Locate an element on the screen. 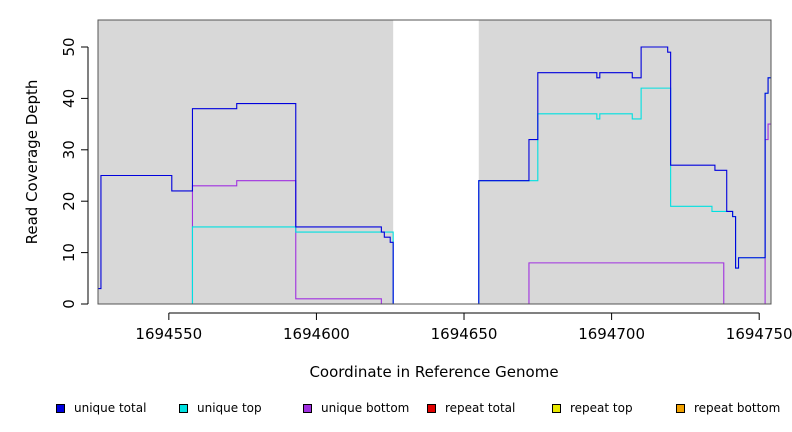  legend-label: unique total is located at coordinates (110, 408).